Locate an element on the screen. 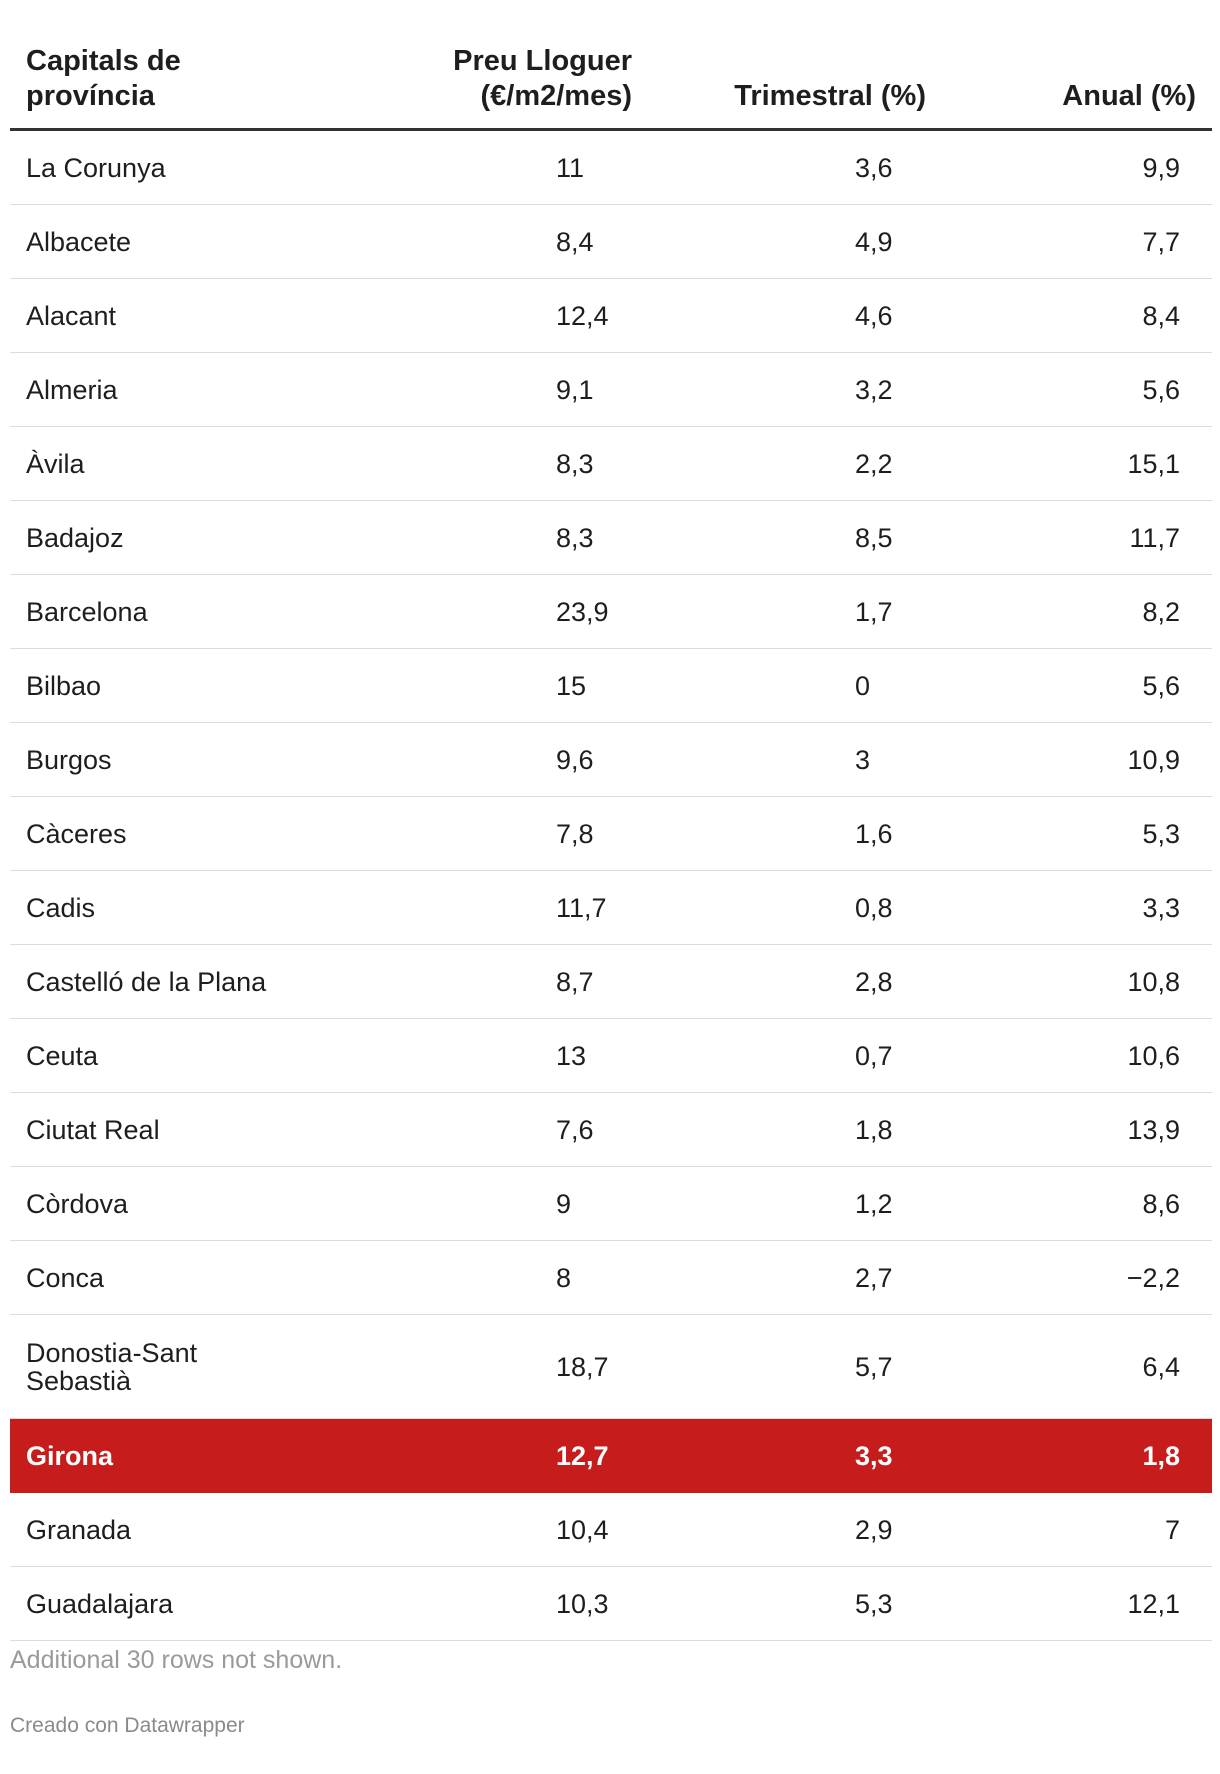  cell-annual-change: 7 is located at coordinates (1086, 1529).